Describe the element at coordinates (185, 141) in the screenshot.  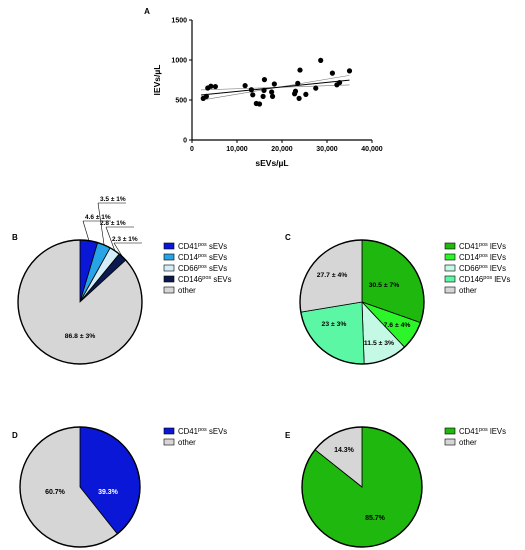
I see `y-tick-label: 0` at that location.